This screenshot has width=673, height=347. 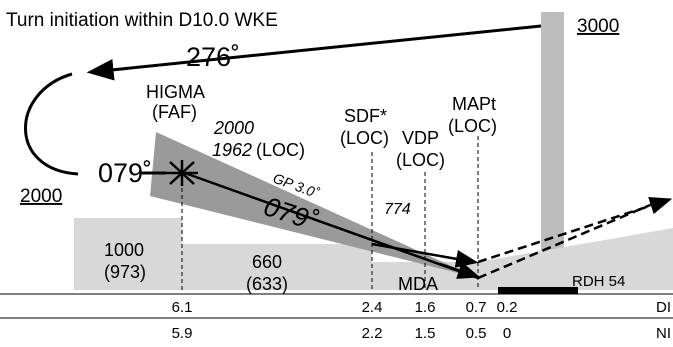 What do you see at coordinates (233, 128) in the screenshot?
I see `faf-altitude: 2000` at bounding box center [233, 128].